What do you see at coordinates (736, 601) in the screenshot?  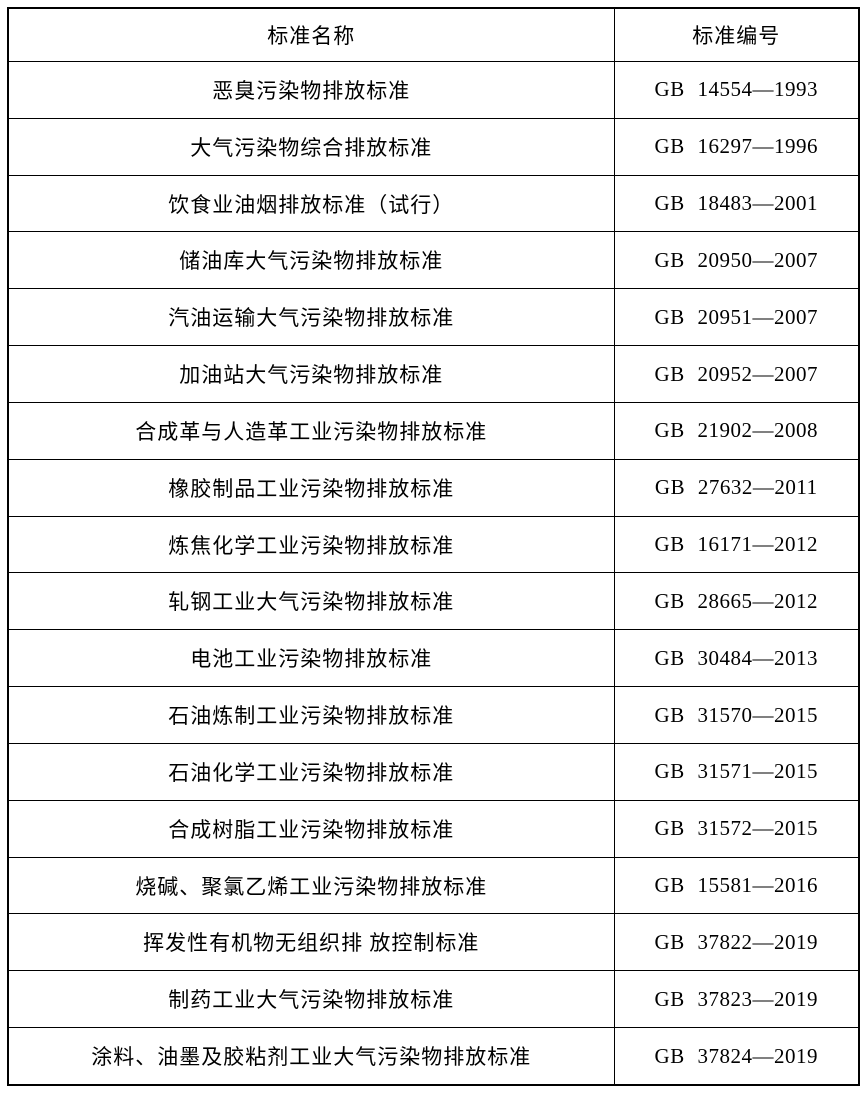 I see `standard-code-cell: GB 28665—2012` at bounding box center [736, 601].